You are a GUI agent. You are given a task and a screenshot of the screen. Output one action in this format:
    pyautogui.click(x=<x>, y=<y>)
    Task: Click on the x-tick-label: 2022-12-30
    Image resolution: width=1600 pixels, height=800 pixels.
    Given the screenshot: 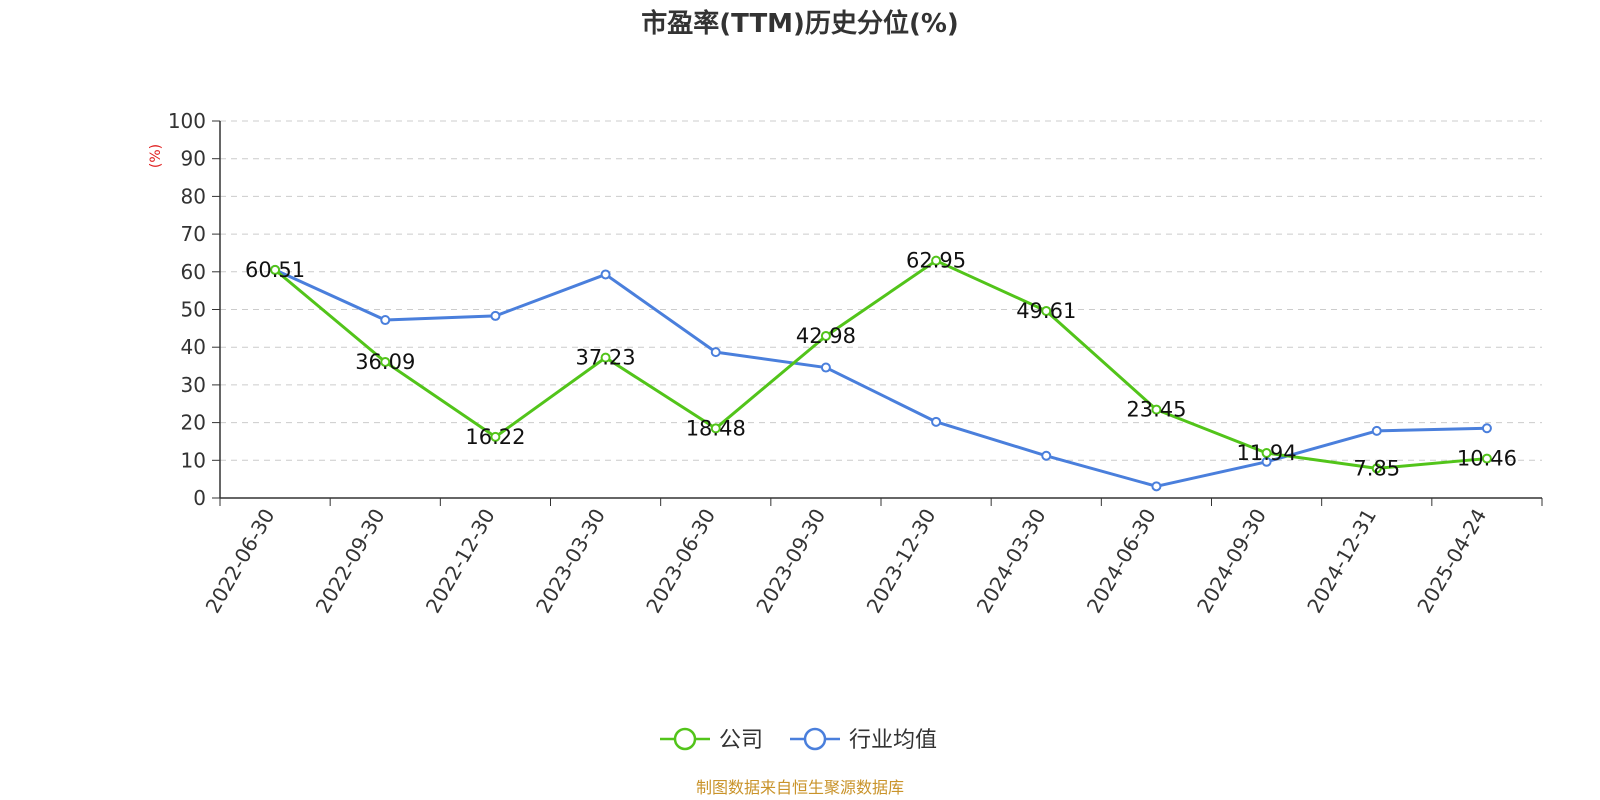 What is the action you would take?
    pyautogui.click(x=460, y=560)
    